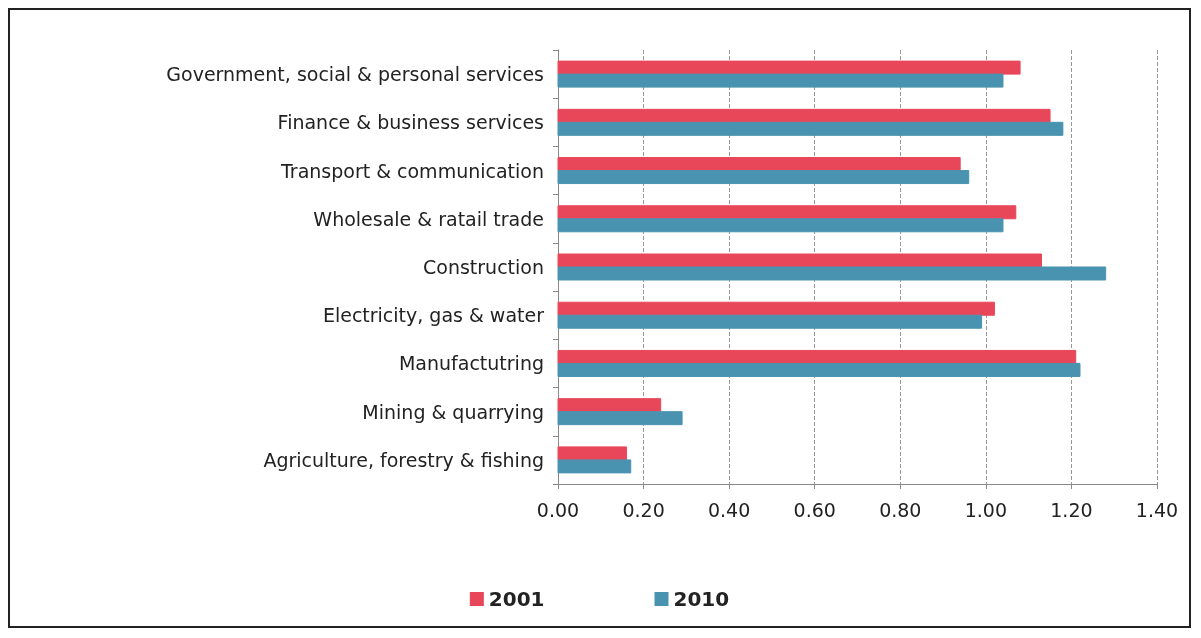  I want to click on x-tick-label: 0.20, so click(643, 509).